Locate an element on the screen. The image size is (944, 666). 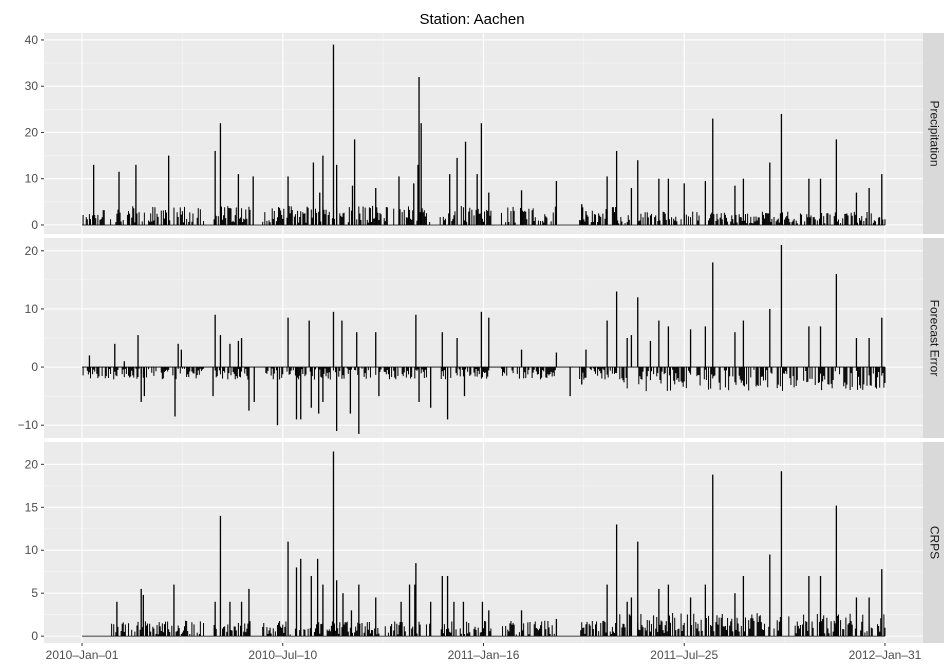
y-tick-label: 30 is located at coordinates (32, 86).